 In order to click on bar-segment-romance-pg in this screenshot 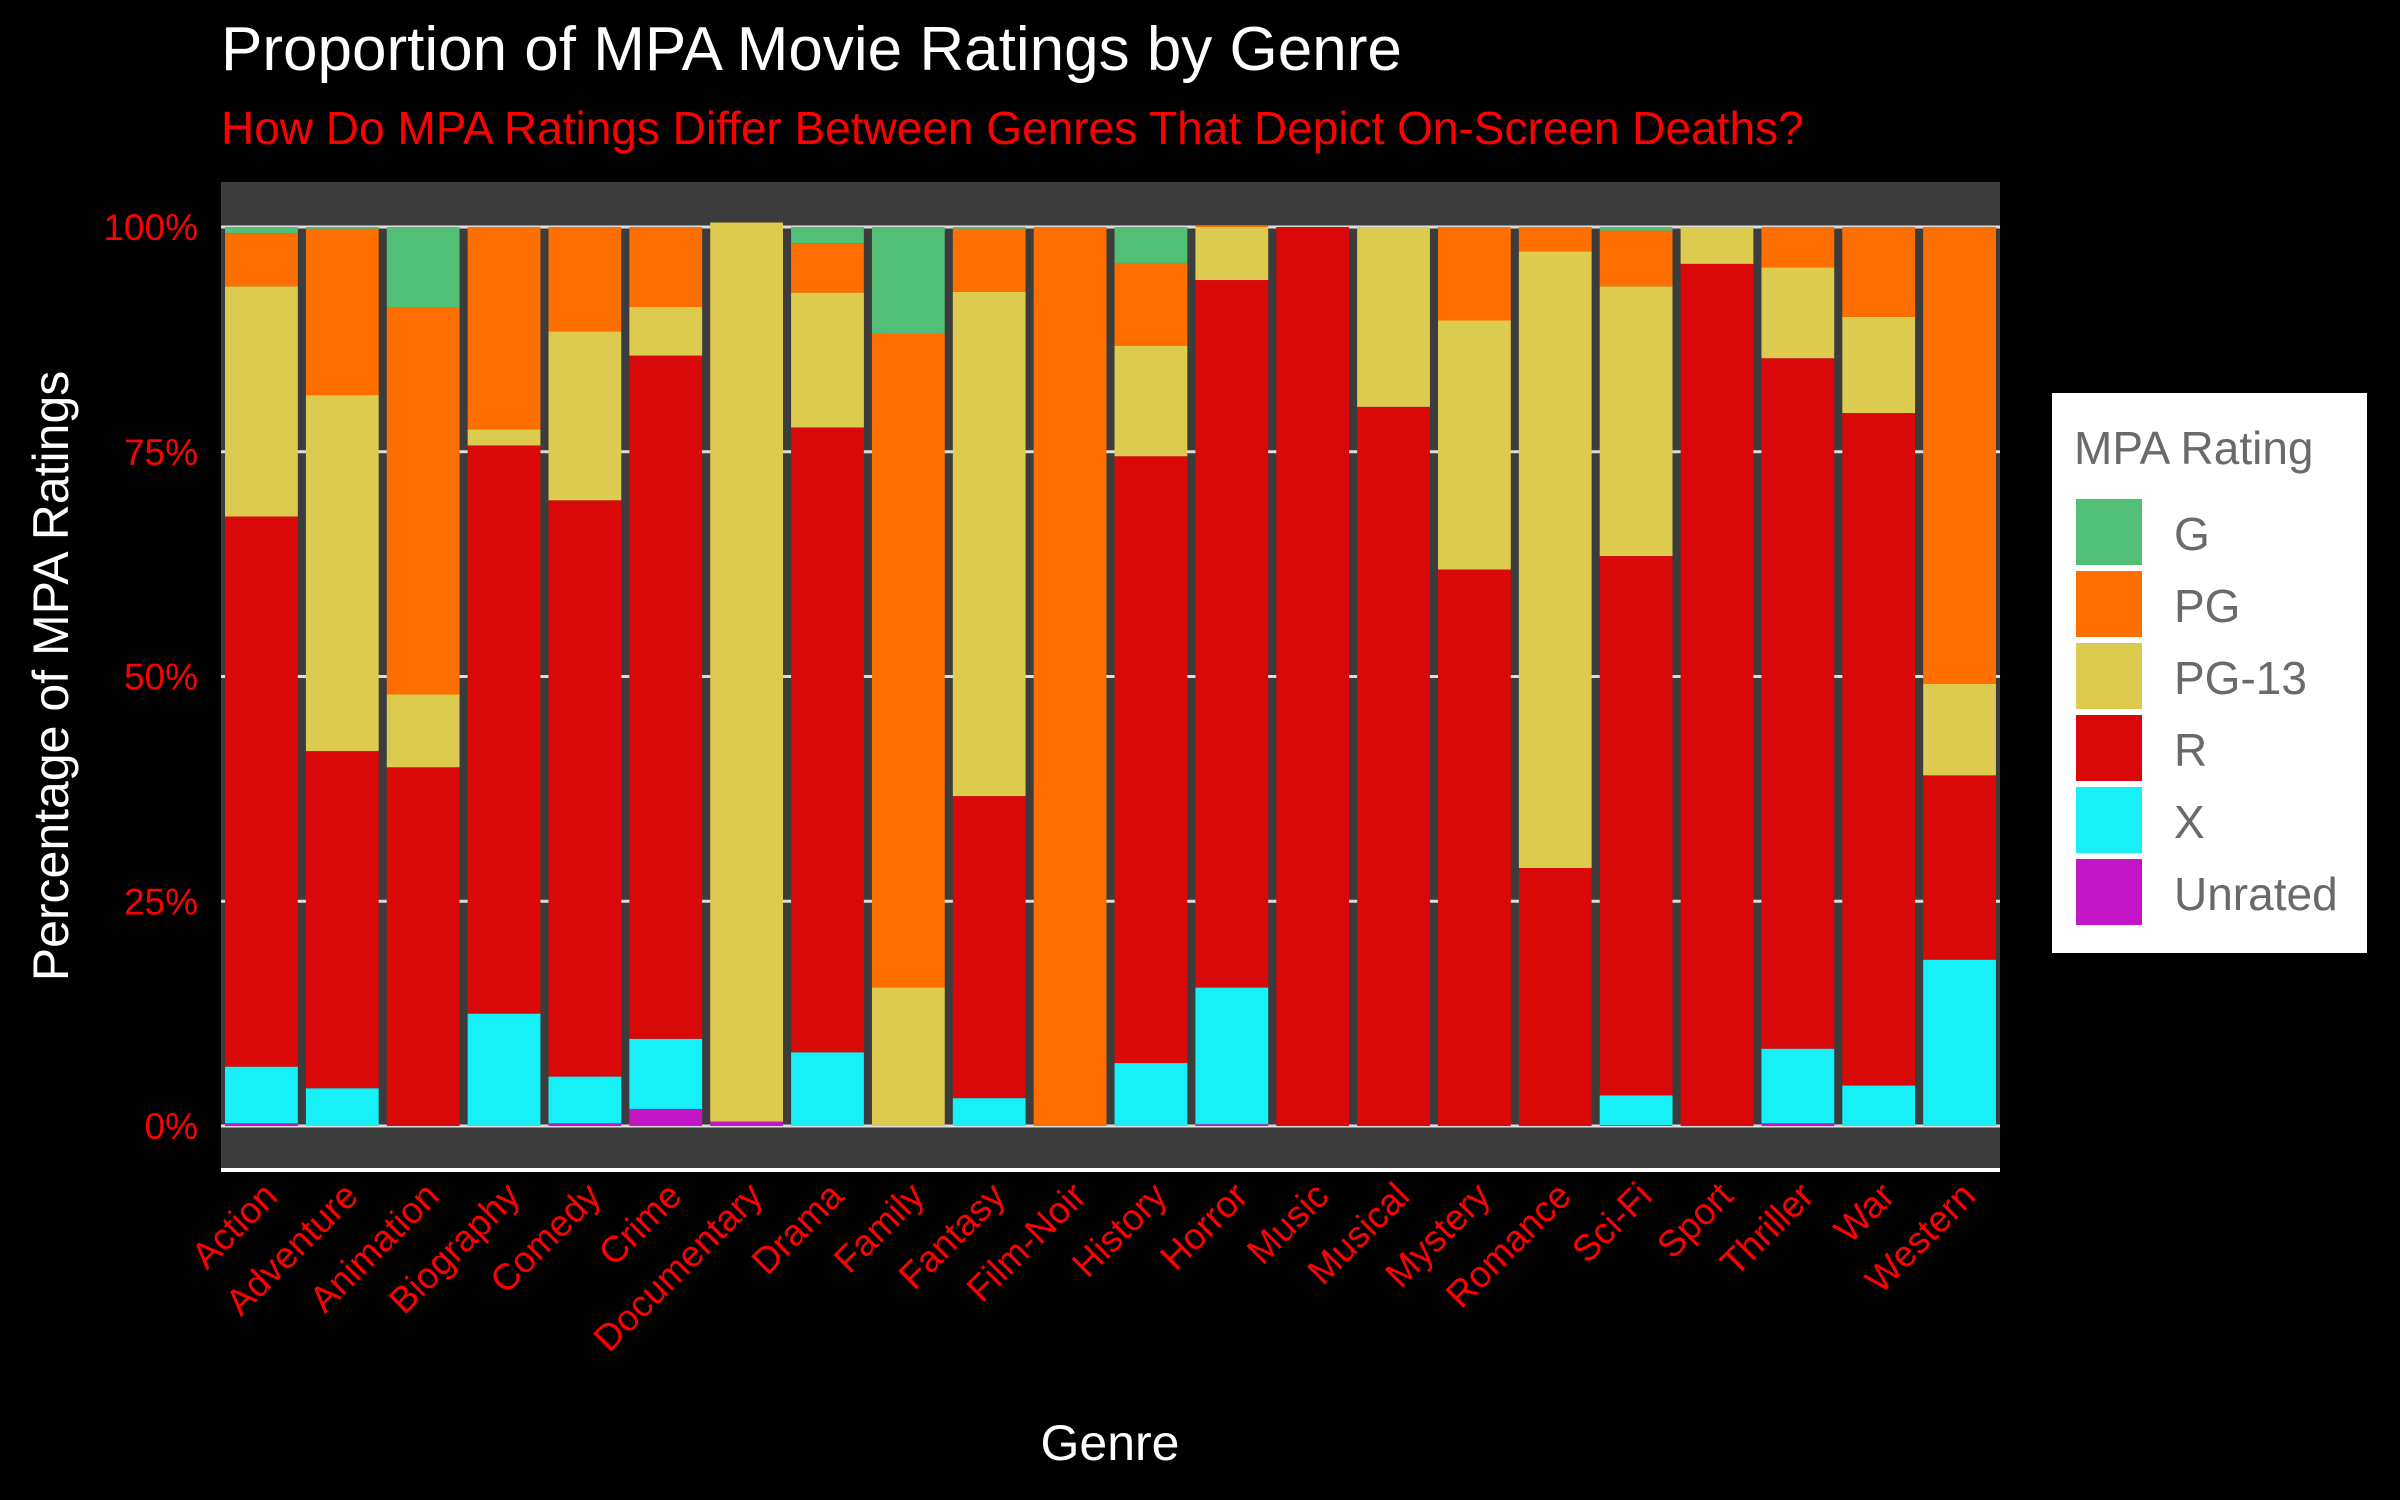, I will do `click(1555, 239)`.